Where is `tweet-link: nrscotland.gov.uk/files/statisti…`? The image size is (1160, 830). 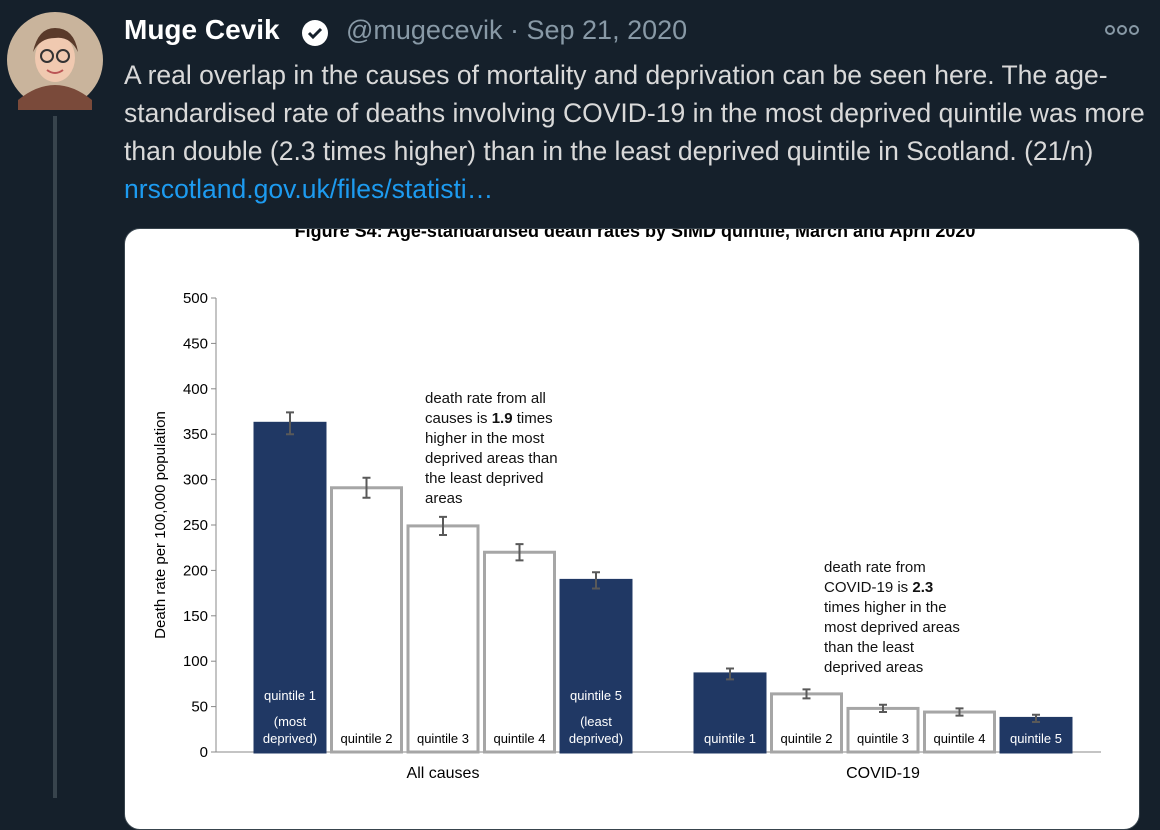
tweet-link: nrscotland.gov.uk/files/statisti… is located at coordinates (309, 189).